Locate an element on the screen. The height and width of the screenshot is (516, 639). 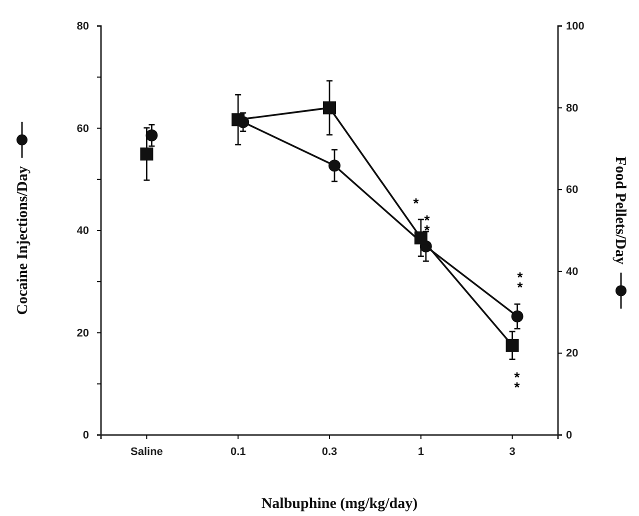
x-tick-label: Saline is located at coordinates (146, 452).